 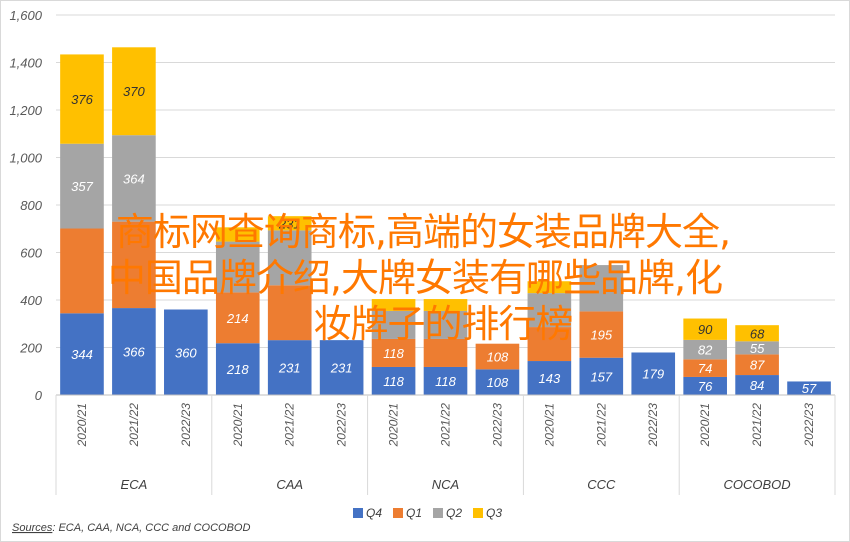 I want to click on data-label: 344, so click(x=82, y=354).